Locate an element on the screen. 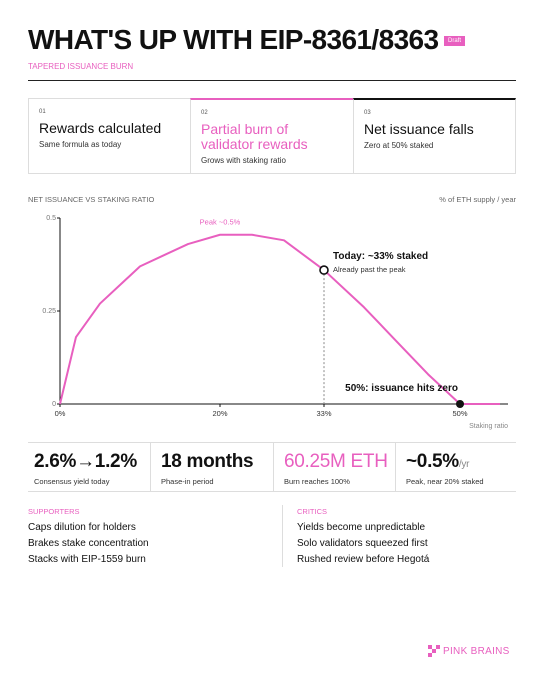 The height and width of the screenshot is (680, 544). chart-title: NET ISSUANCE VS STAKING RATIO is located at coordinates (91, 199).